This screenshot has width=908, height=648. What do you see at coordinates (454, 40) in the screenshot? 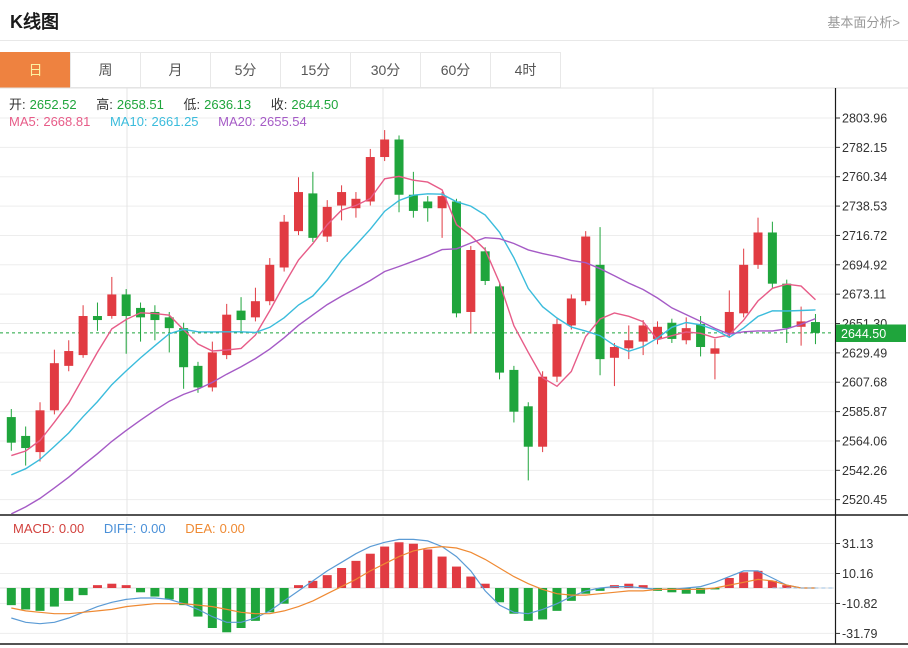
I see `header-divider` at bounding box center [454, 40].